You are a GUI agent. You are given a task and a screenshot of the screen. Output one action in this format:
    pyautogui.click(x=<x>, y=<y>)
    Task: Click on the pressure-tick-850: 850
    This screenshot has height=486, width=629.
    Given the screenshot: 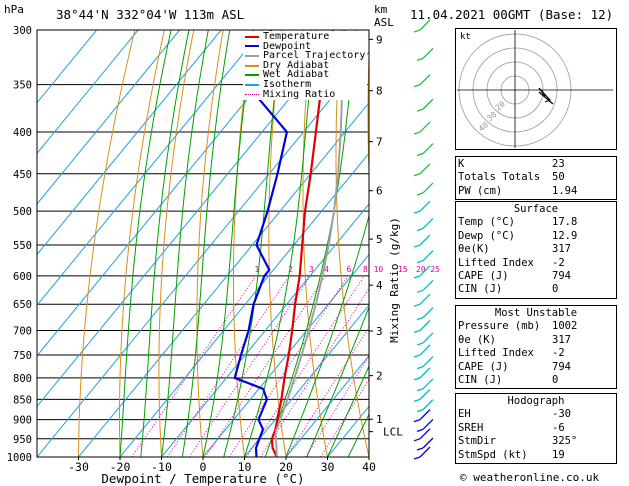 What is the action you would take?
    pyautogui.click(x=22, y=400)
    